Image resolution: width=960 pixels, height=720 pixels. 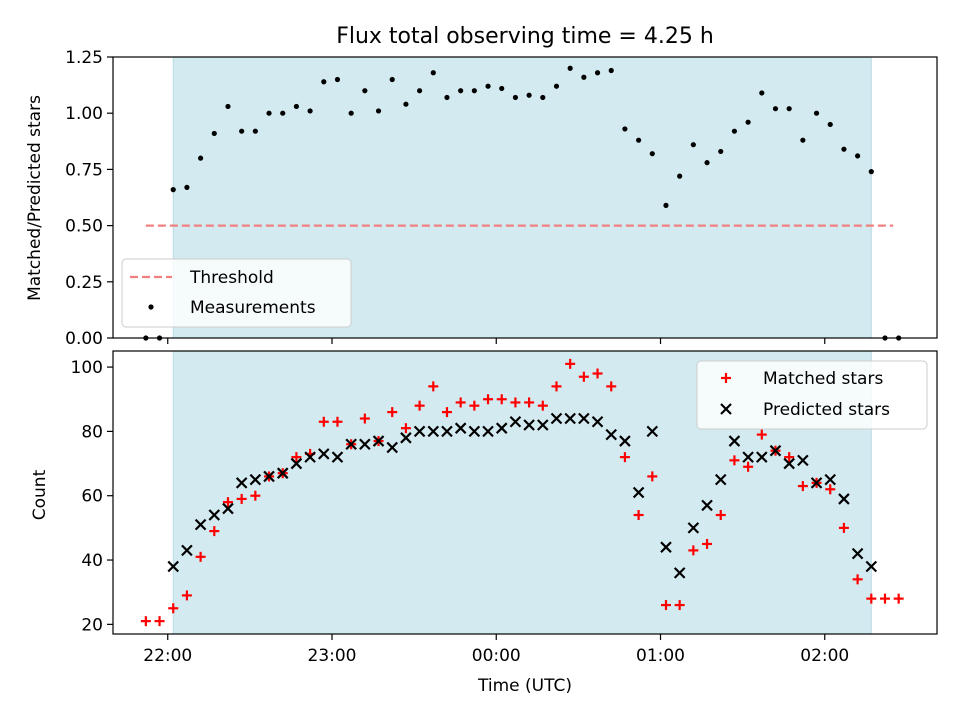 I want to click on legend-measurement-label: Measurements, so click(x=253, y=308).